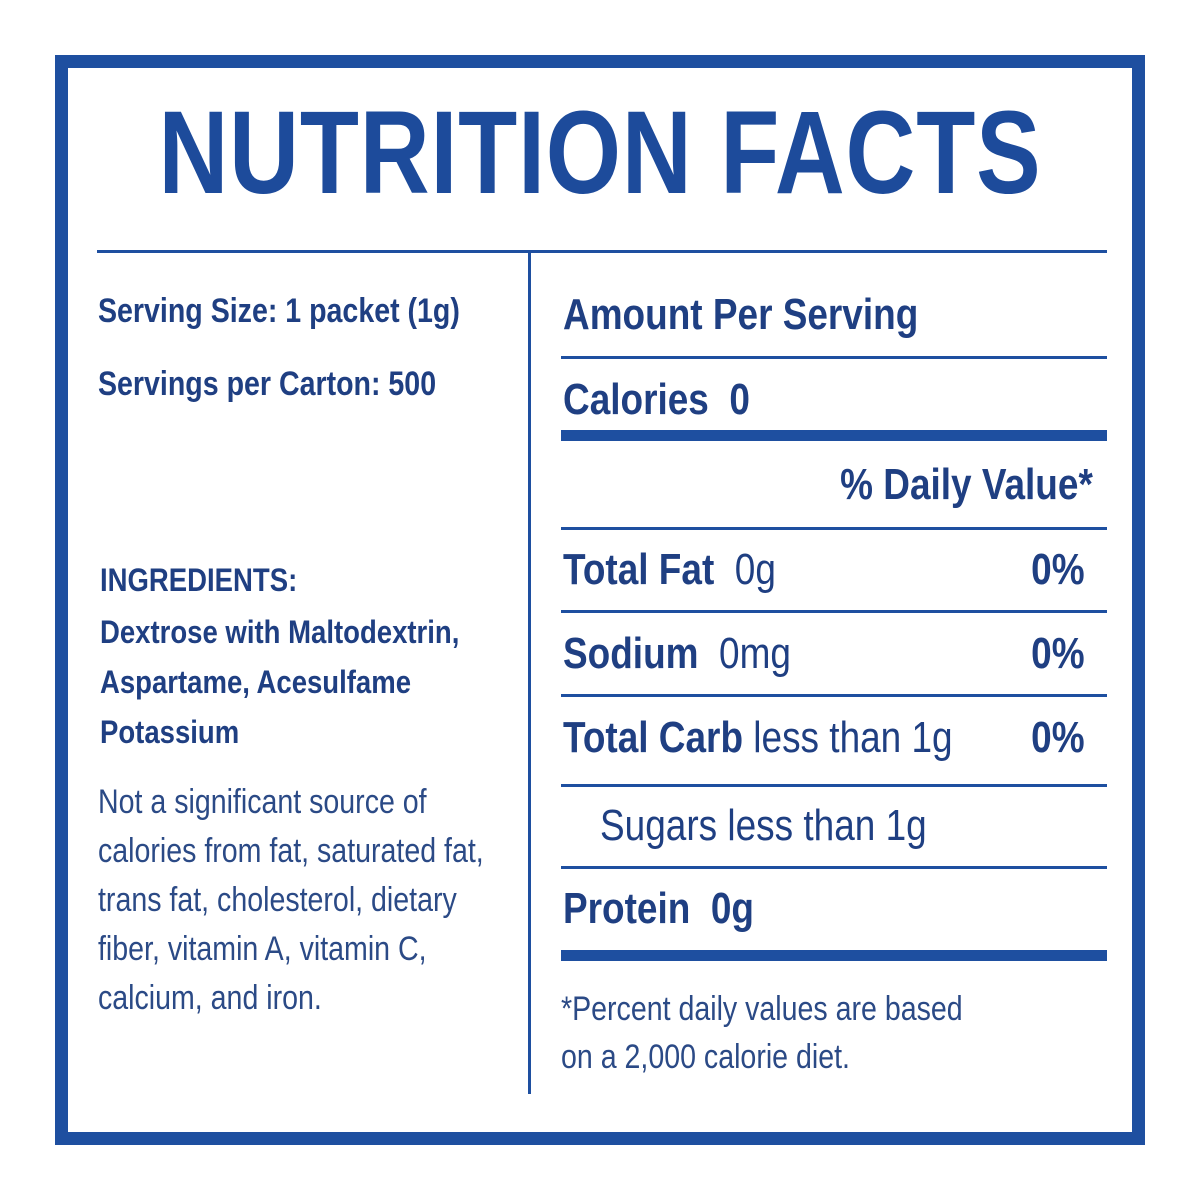 The height and width of the screenshot is (1200, 1200). I want to click on sodium-label: Sodium, so click(631, 653).